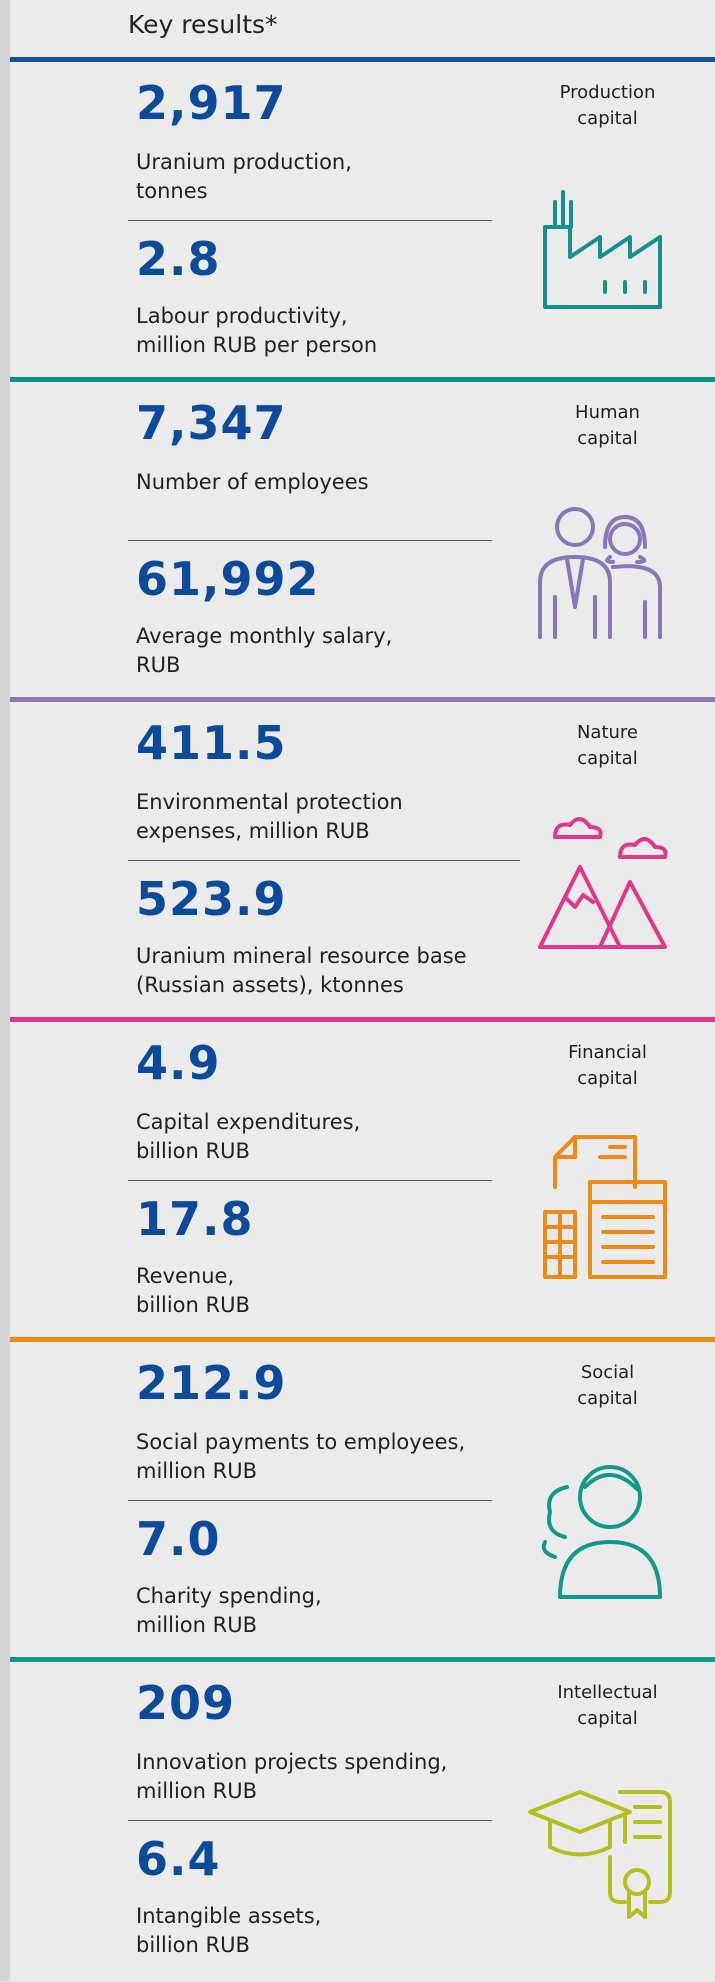 This screenshot has width=715, height=1982. I want to click on metric-value: 7.0, so click(178, 1539).